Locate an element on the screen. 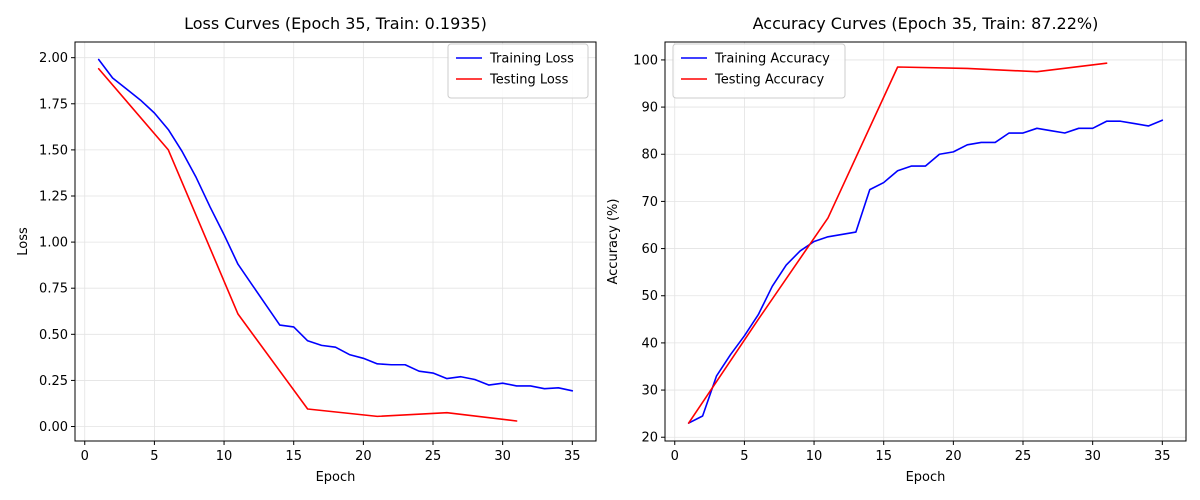  legend-label-2: Testing Loss is located at coordinates (529, 80).